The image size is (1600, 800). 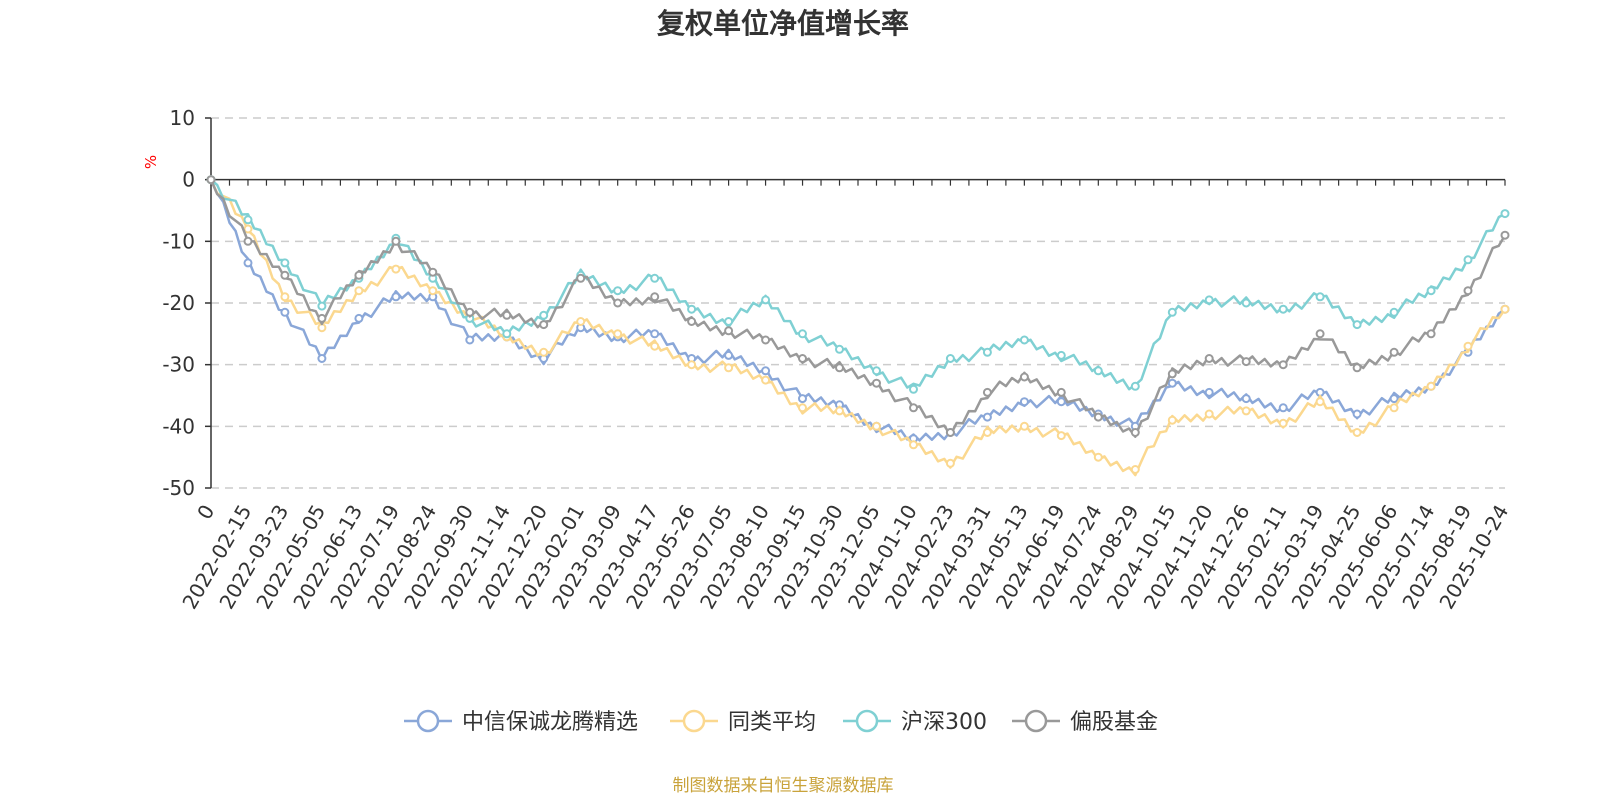 I want to click on y-tick-label: 10, so click(x=182, y=118).